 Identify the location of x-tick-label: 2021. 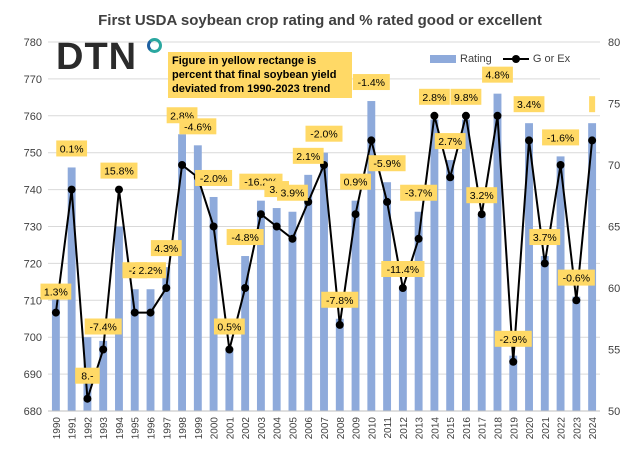
(546, 428).